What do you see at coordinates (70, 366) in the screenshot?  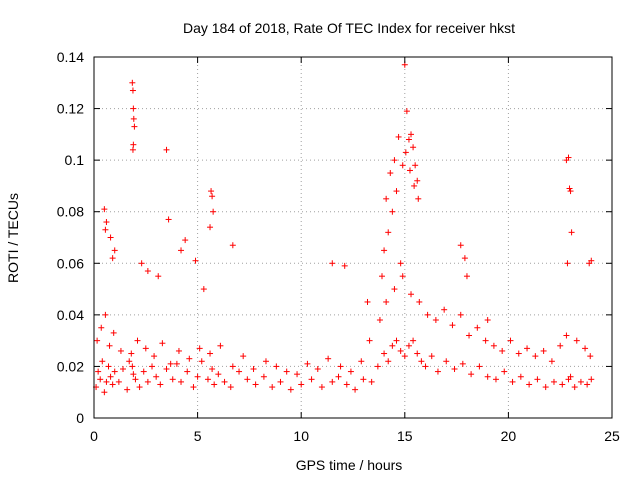 I see `y-tick-label: 0.02` at bounding box center [70, 366].